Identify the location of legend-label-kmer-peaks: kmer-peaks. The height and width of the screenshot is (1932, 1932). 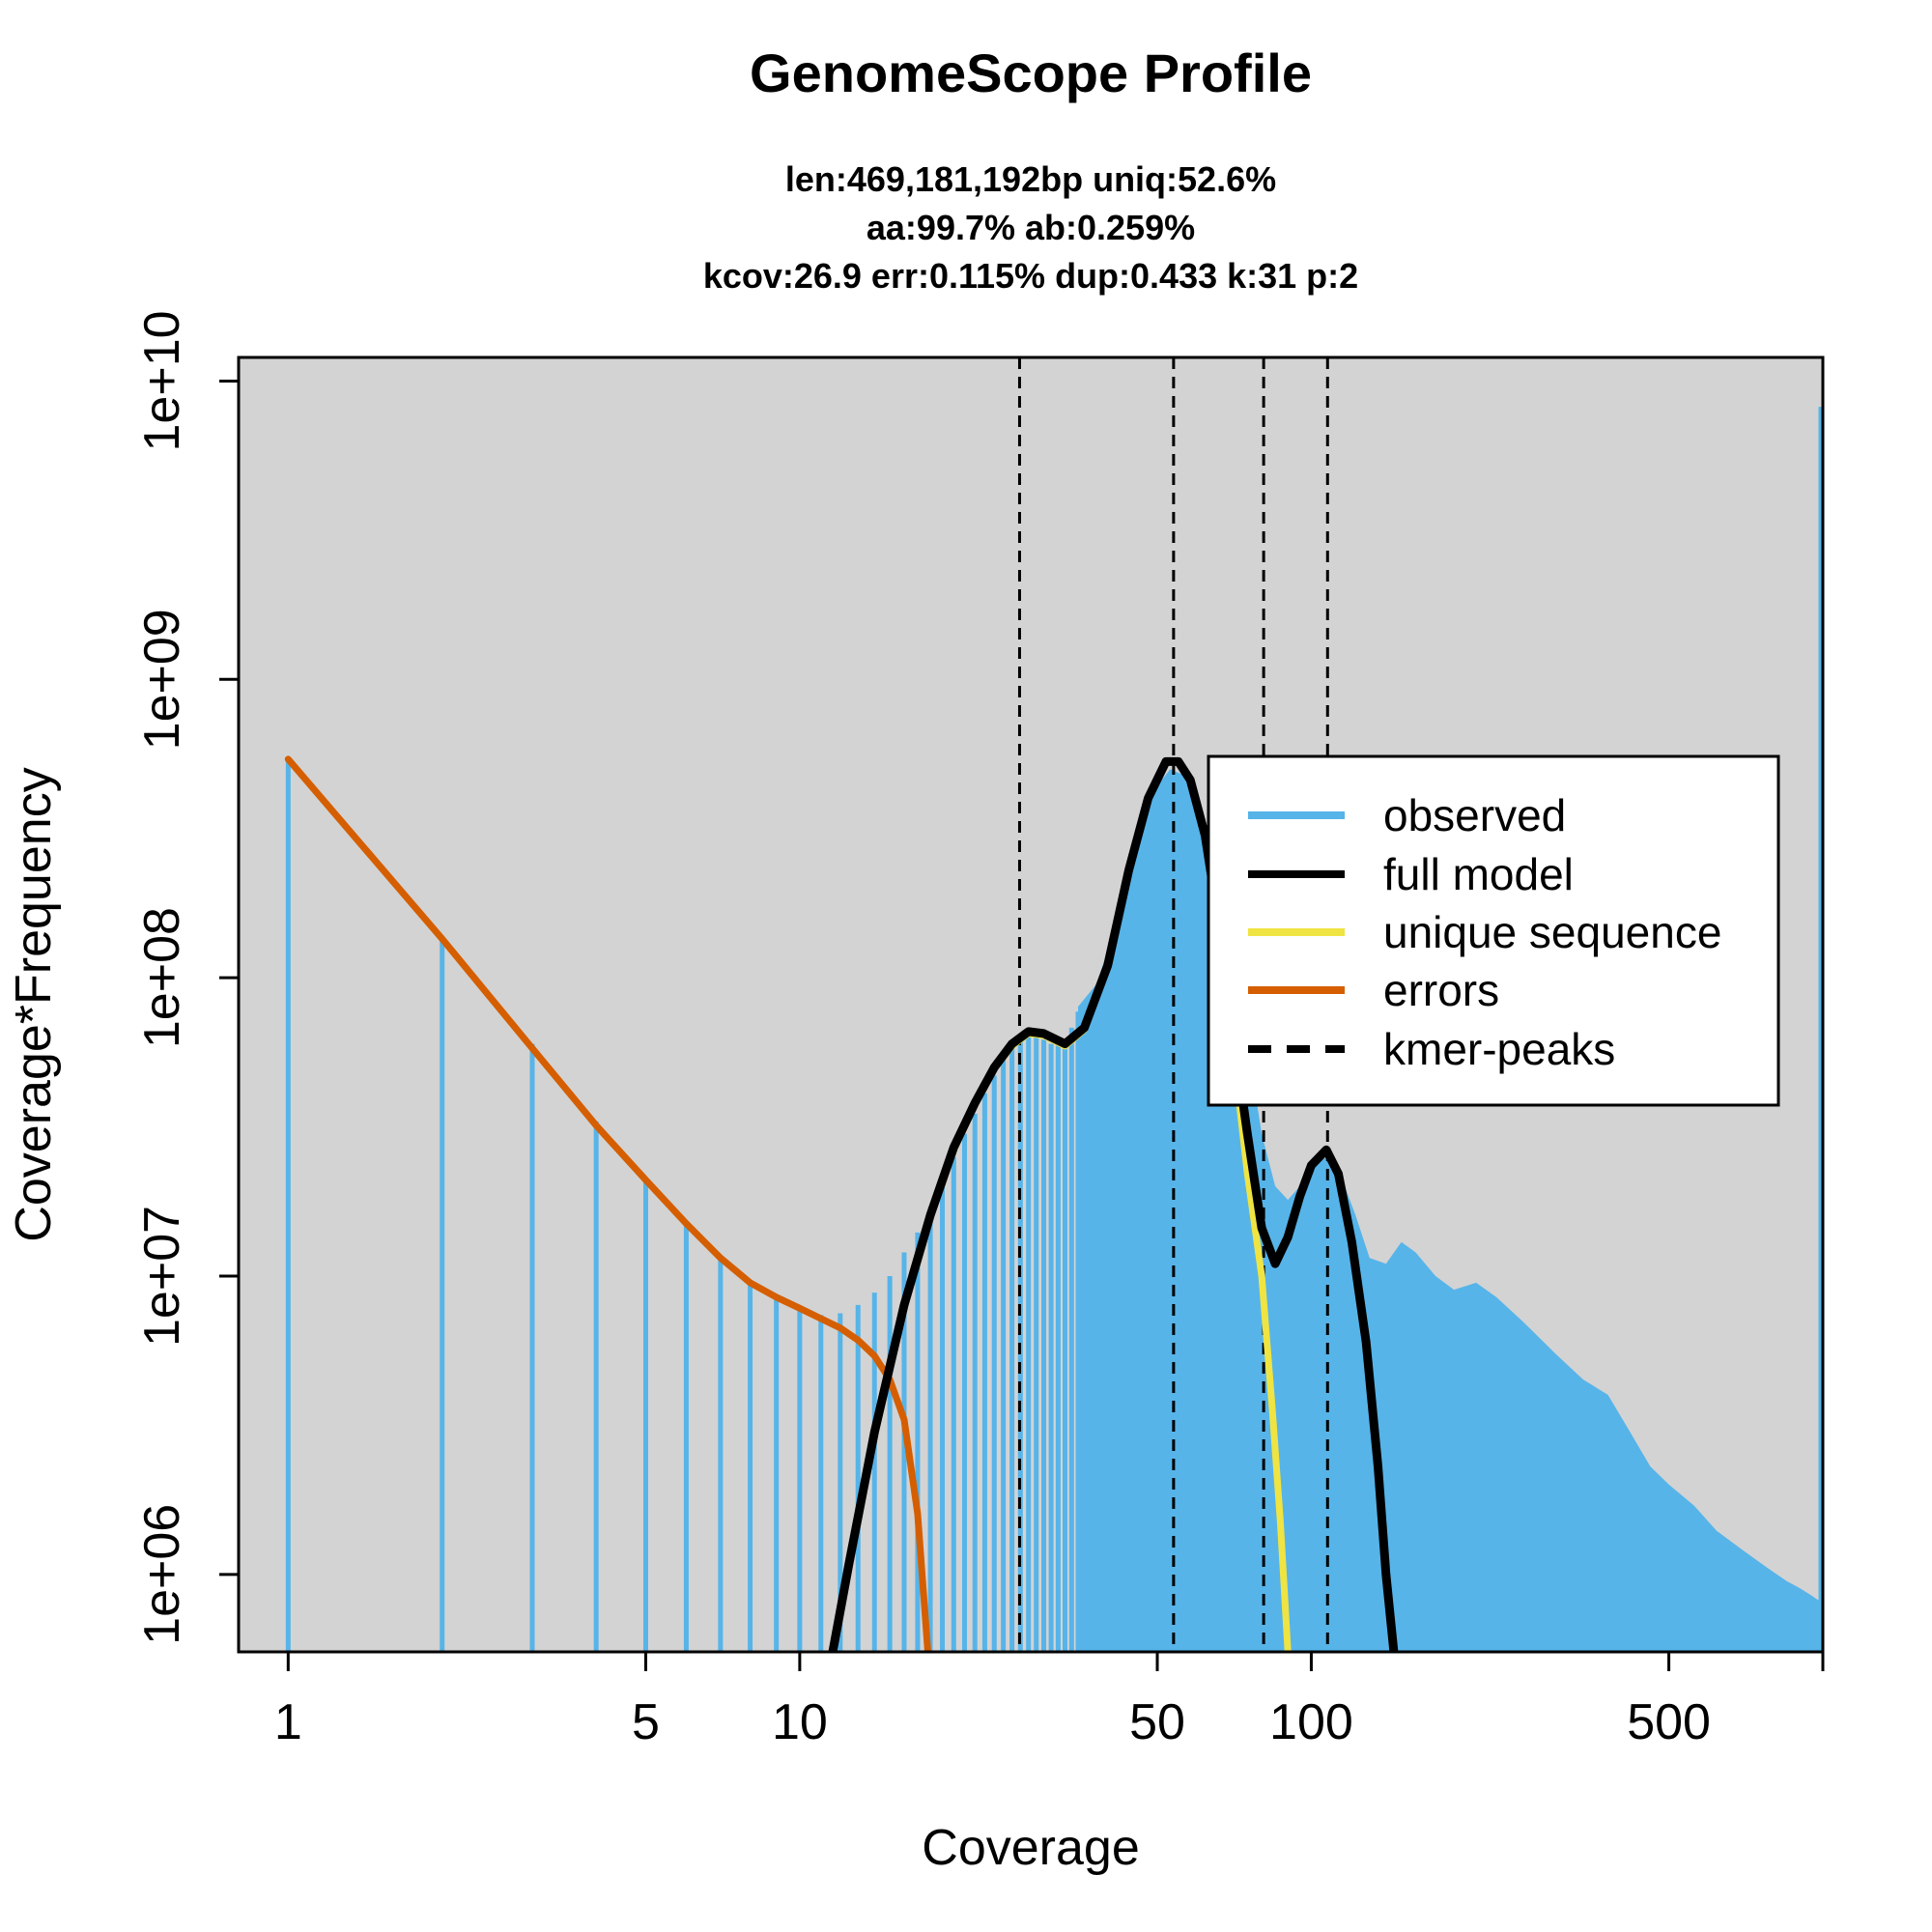
(1499, 1049).